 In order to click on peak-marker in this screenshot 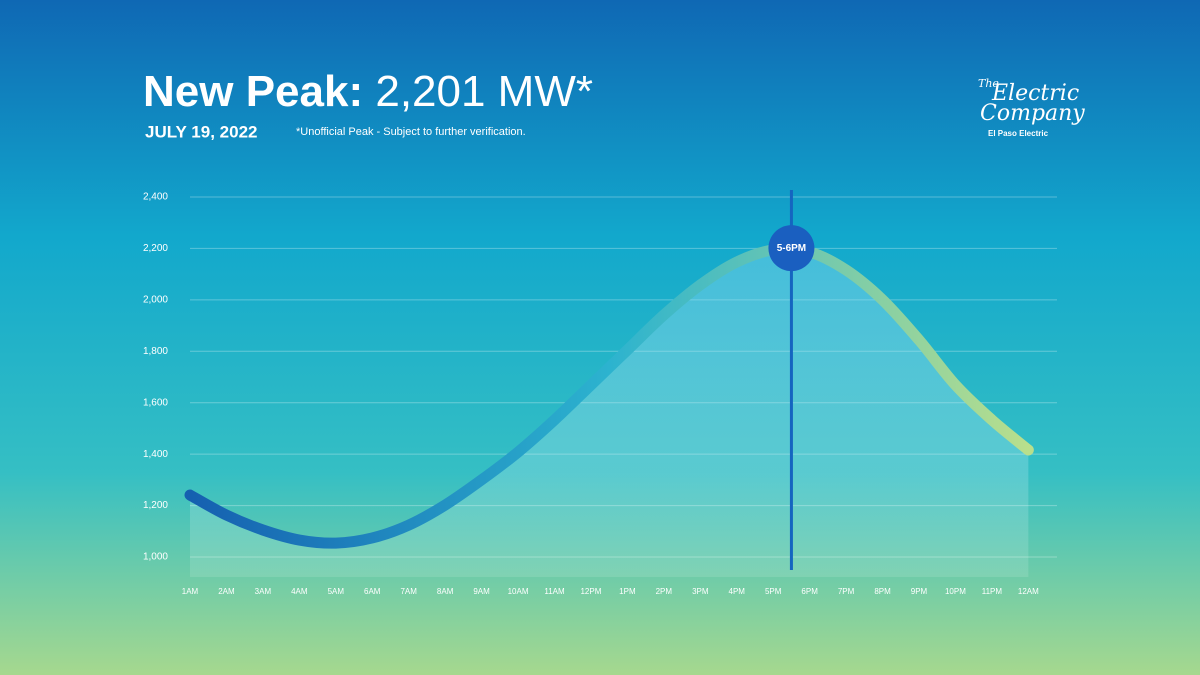, I will do `click(791, 248)`.